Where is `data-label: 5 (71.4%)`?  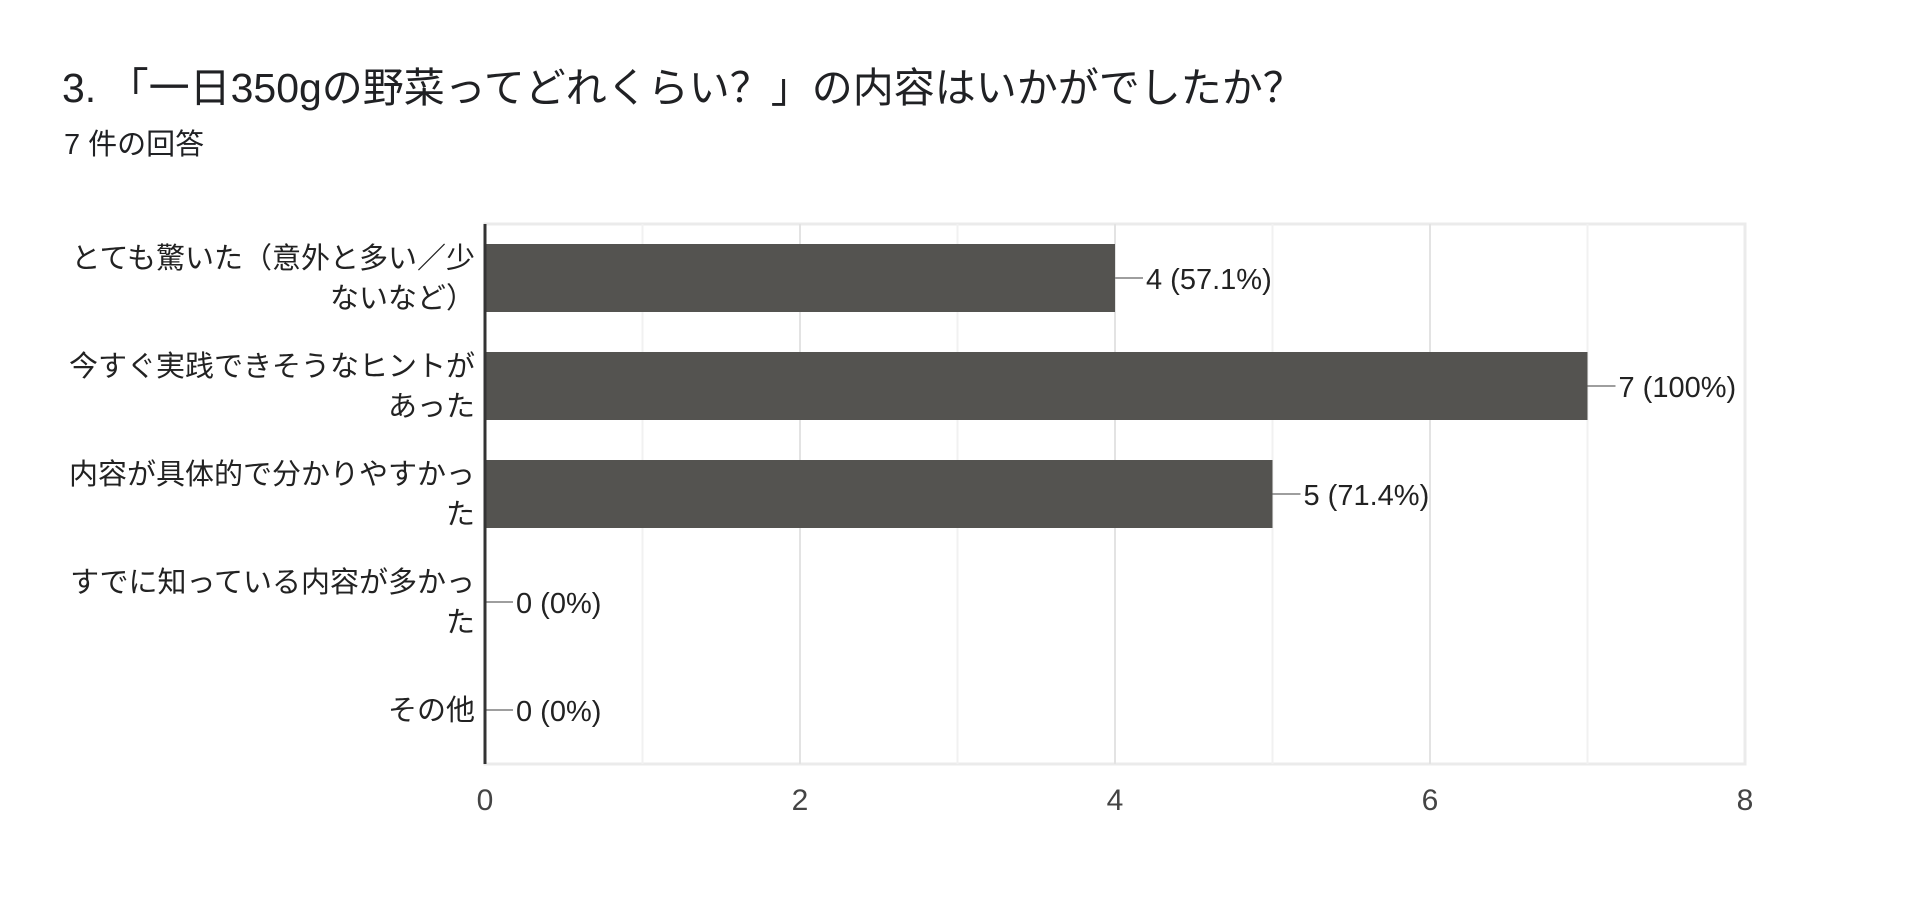 data-label: 5 (71.4%) is located at coordinates (1367, 496).